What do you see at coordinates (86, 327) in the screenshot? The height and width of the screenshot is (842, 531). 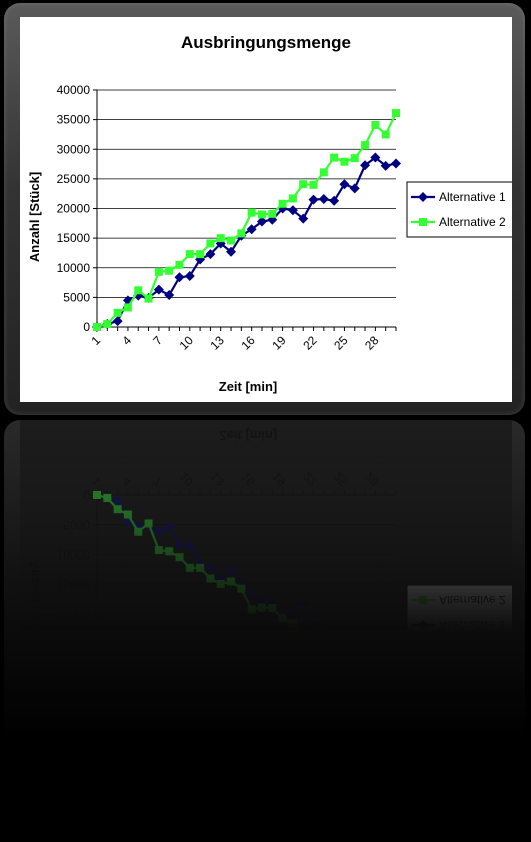 I see `y-tick-label: 0` at bounding box center [86, 327].